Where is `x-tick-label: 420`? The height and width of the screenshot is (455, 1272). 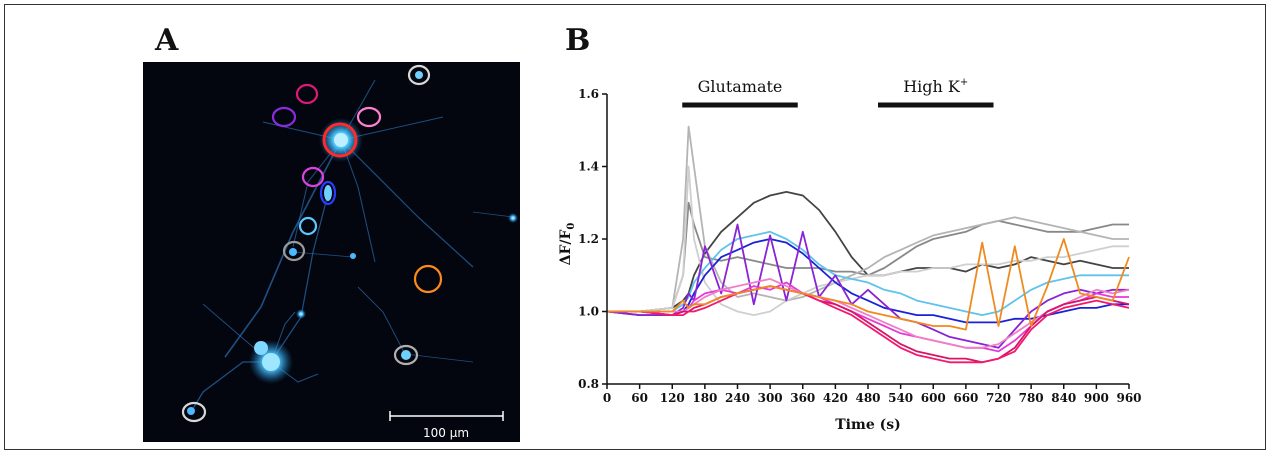 x-tick-label: 420 is located at coordinates (835, 398).